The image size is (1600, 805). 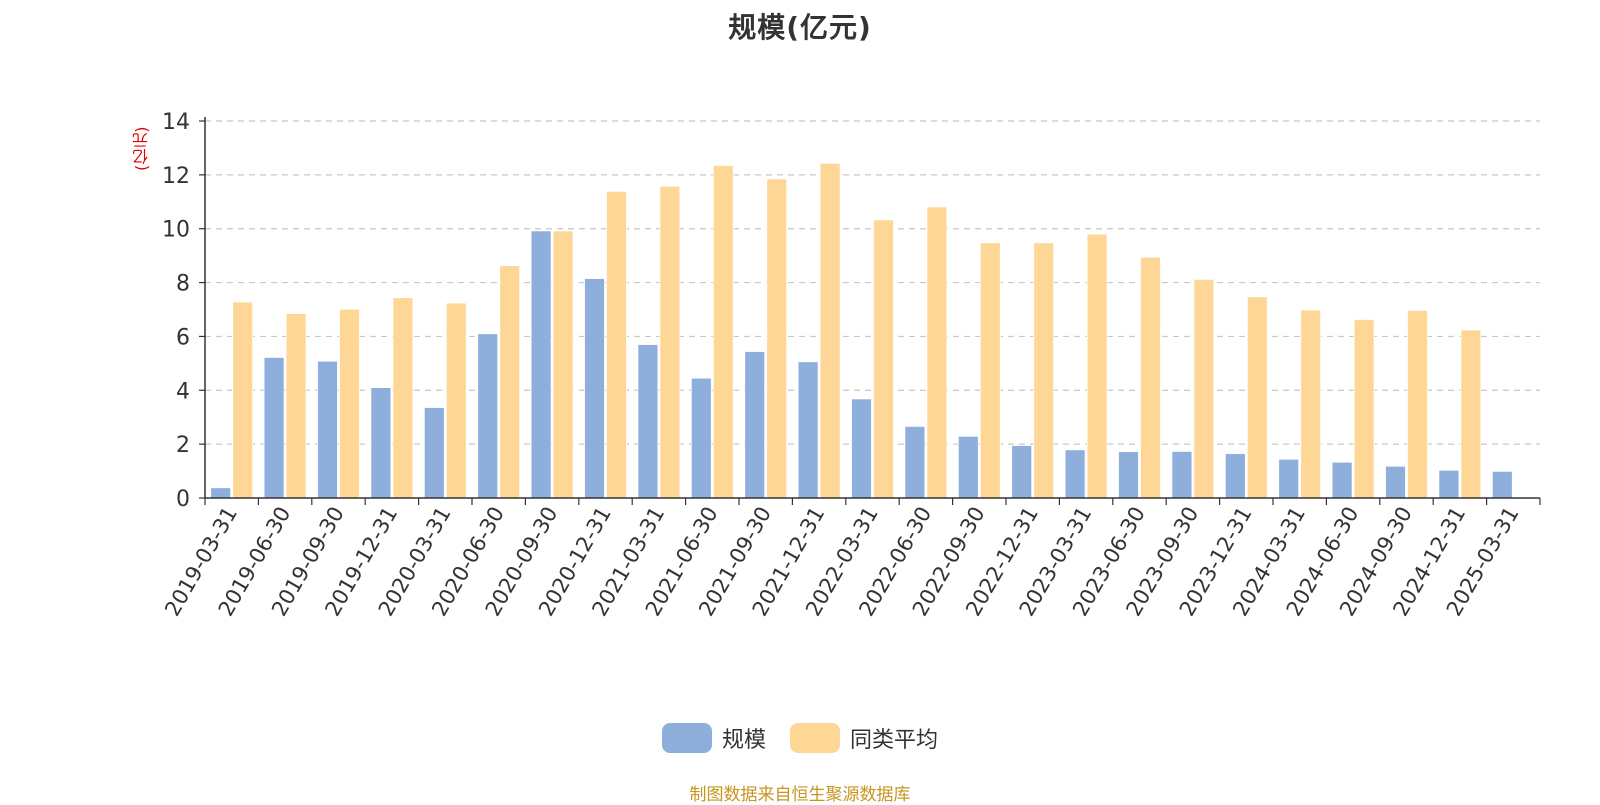 What do you see at coordinates (686, 738) in the screenshot?
I see `legend-swatch-size` at bounding box center [686, 738].